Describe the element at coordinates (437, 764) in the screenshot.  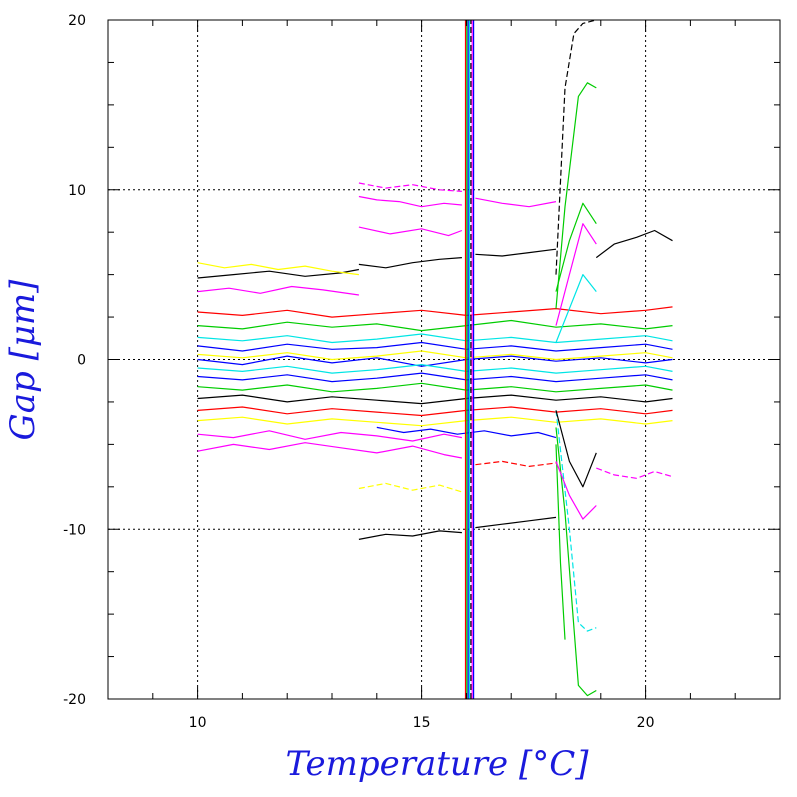
I see `x-axis-title: Temperature [°C]` at that location.